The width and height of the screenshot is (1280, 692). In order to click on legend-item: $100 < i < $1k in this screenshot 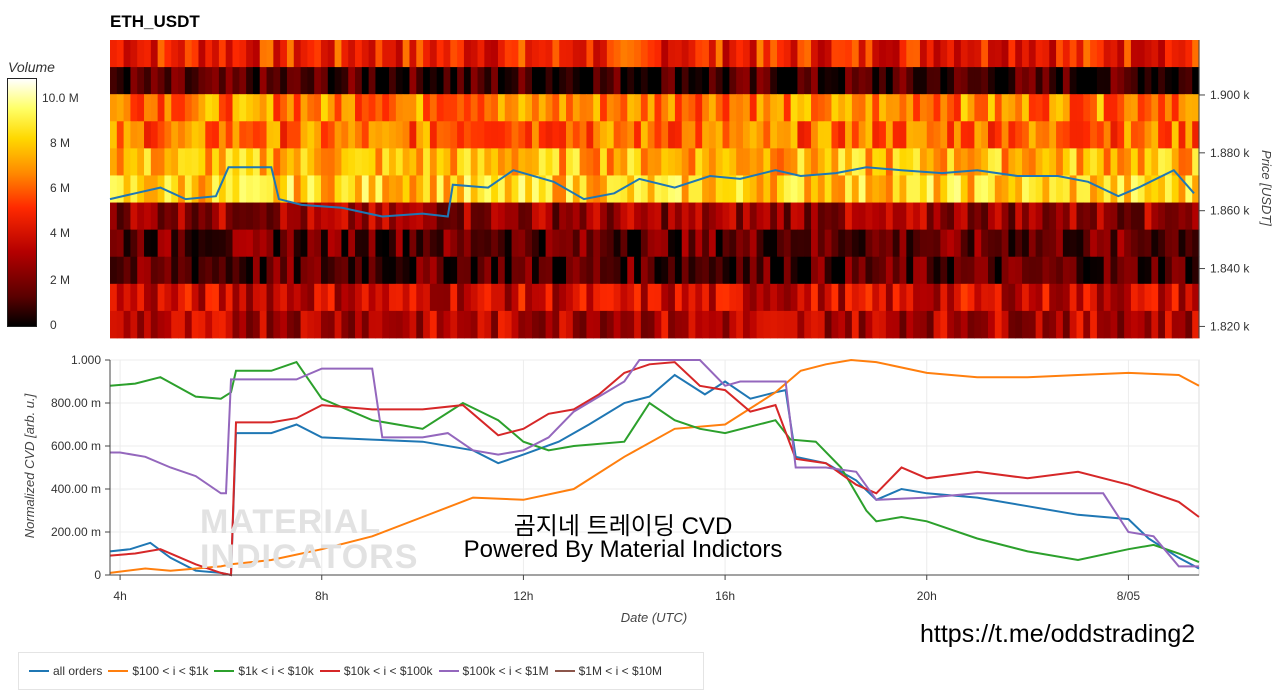, I will do `click(158, 671)`.